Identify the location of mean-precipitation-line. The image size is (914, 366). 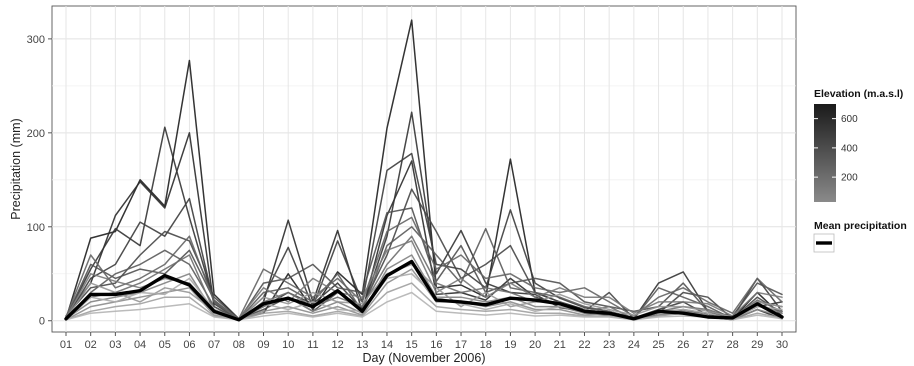
(424, 290).